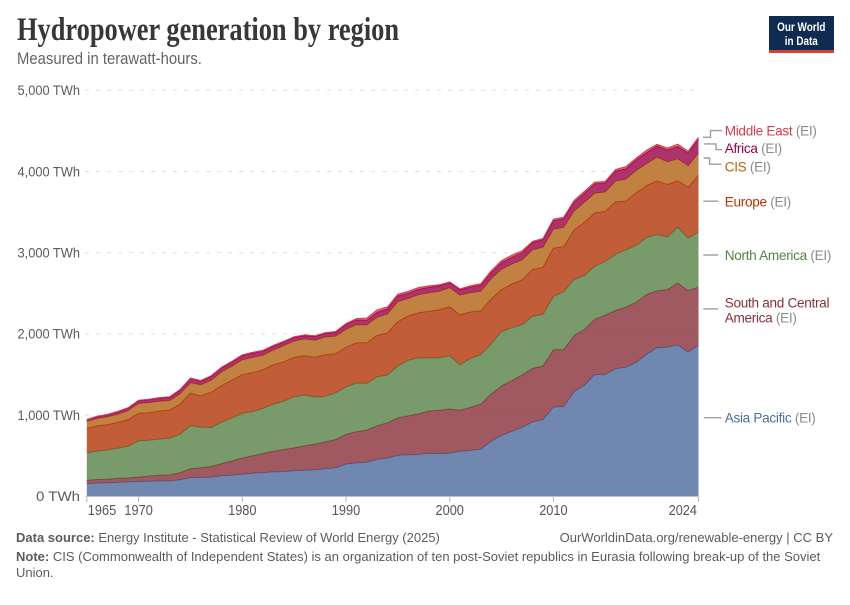  Describe the element at coordinates (450, 511) in the screenshot. I see `svg-text: 2000` at that location.